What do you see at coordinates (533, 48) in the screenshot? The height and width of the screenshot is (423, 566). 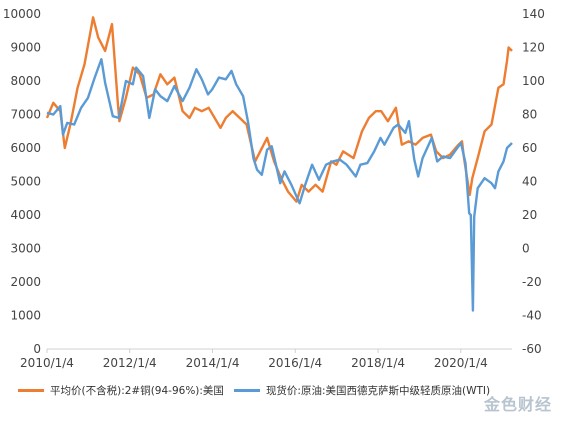 I see `right-tick-label: 120` at bounding box center [533, 48].